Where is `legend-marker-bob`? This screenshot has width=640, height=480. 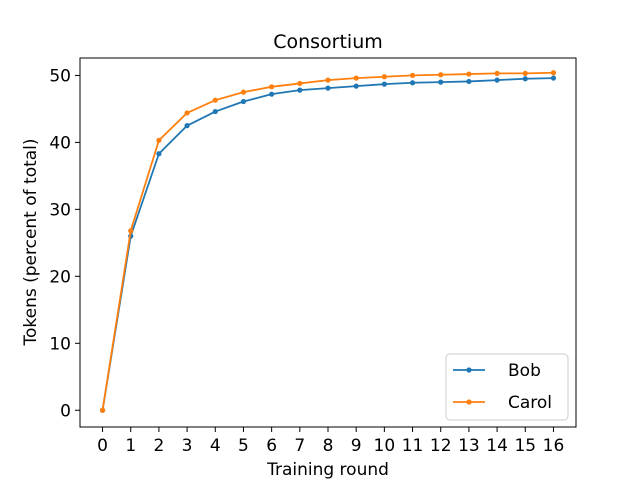 legend-marker-bob is located at coordinates (469, 370).